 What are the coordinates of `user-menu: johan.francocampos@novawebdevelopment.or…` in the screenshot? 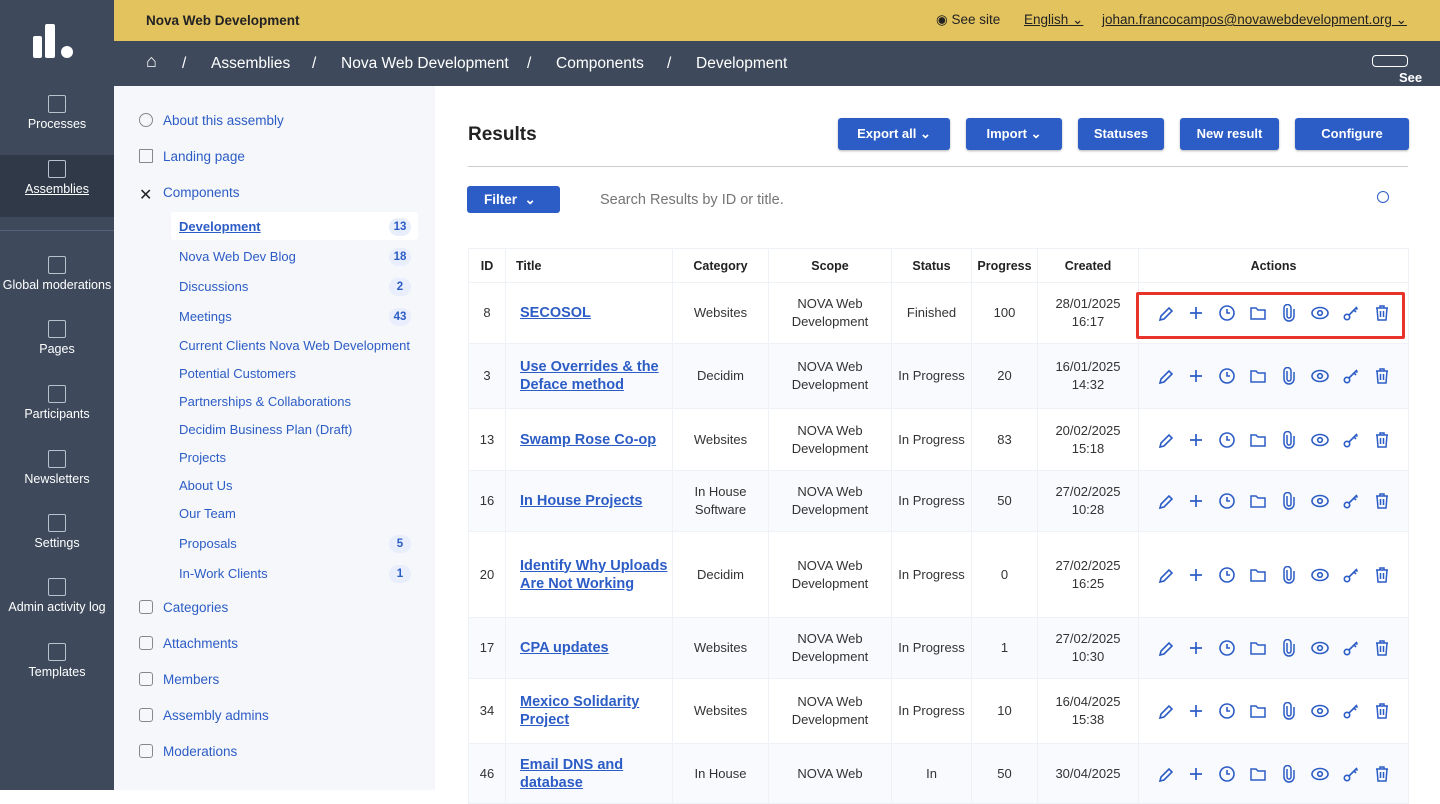 It's located at (1254, 19).